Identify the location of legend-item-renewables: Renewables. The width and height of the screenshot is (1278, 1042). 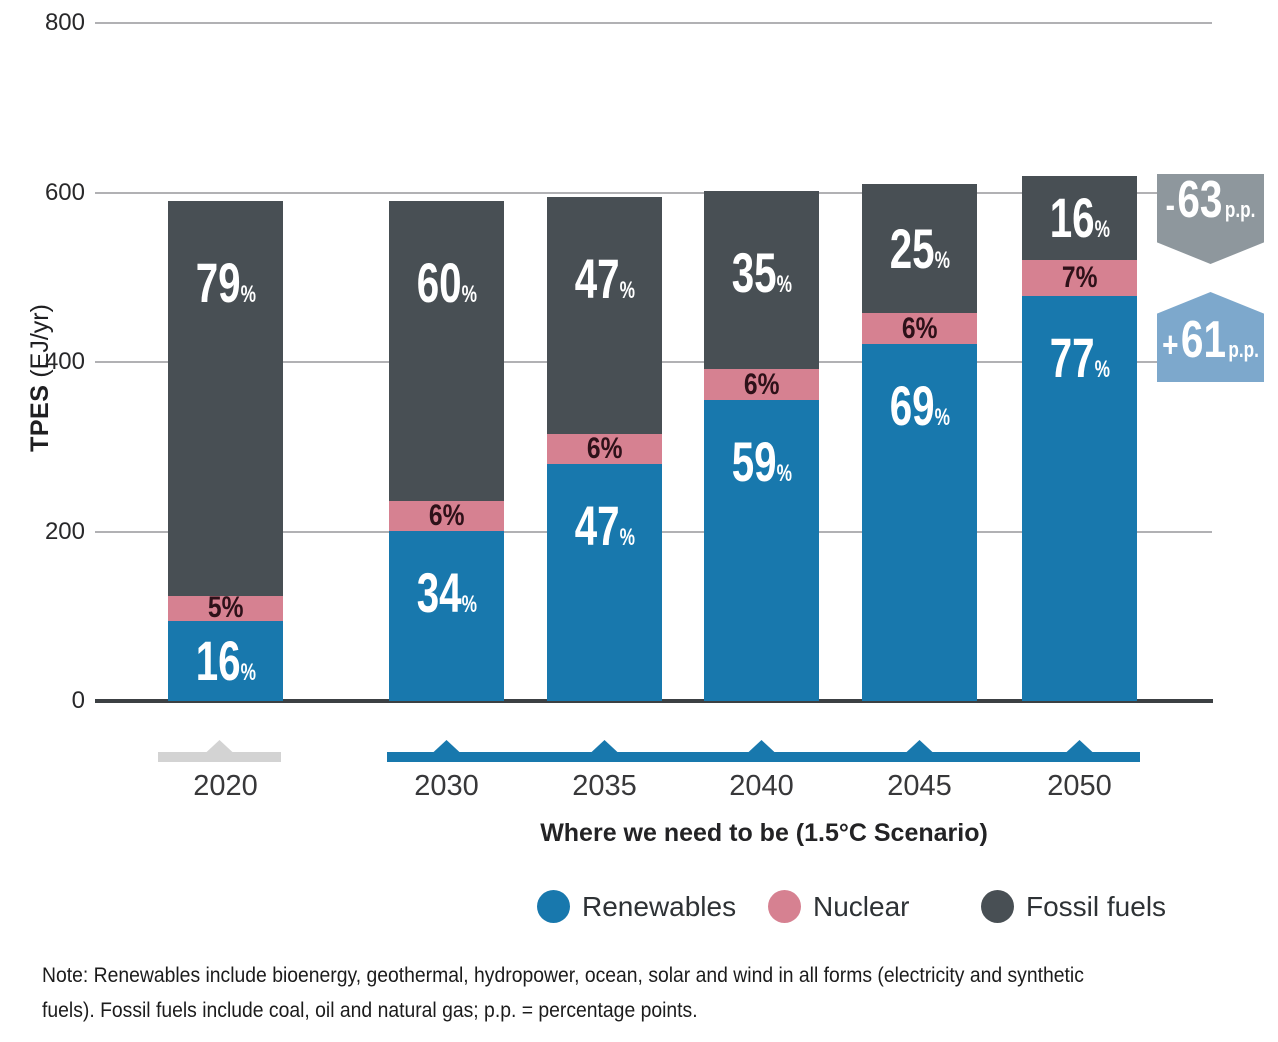
(636, 906).